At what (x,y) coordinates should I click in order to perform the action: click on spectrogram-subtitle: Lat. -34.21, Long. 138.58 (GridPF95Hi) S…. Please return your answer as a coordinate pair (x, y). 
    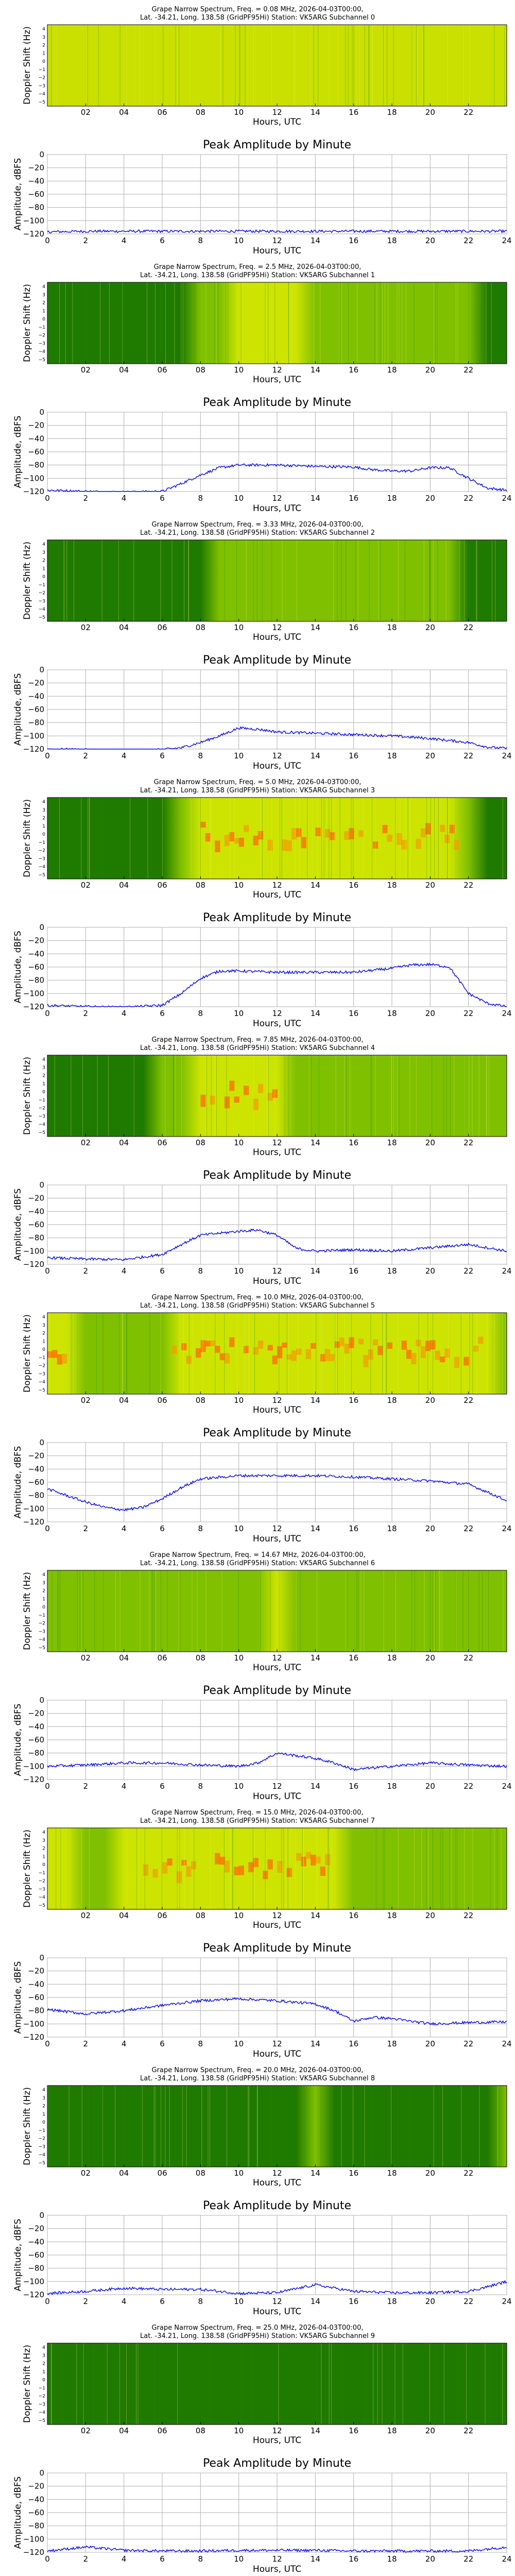
    Looking at the image, I should click on (257, 2078).